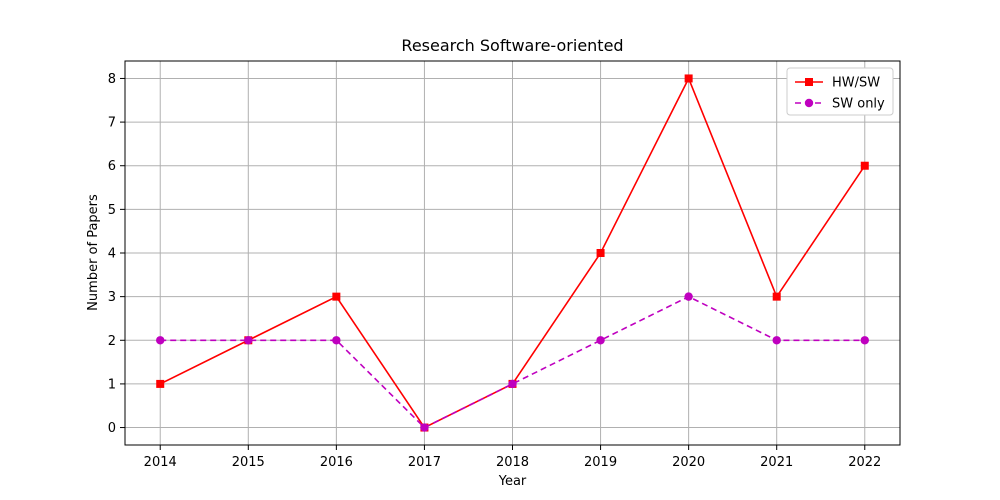  I want to click on y-tick-label: 0, so click(112, 428).